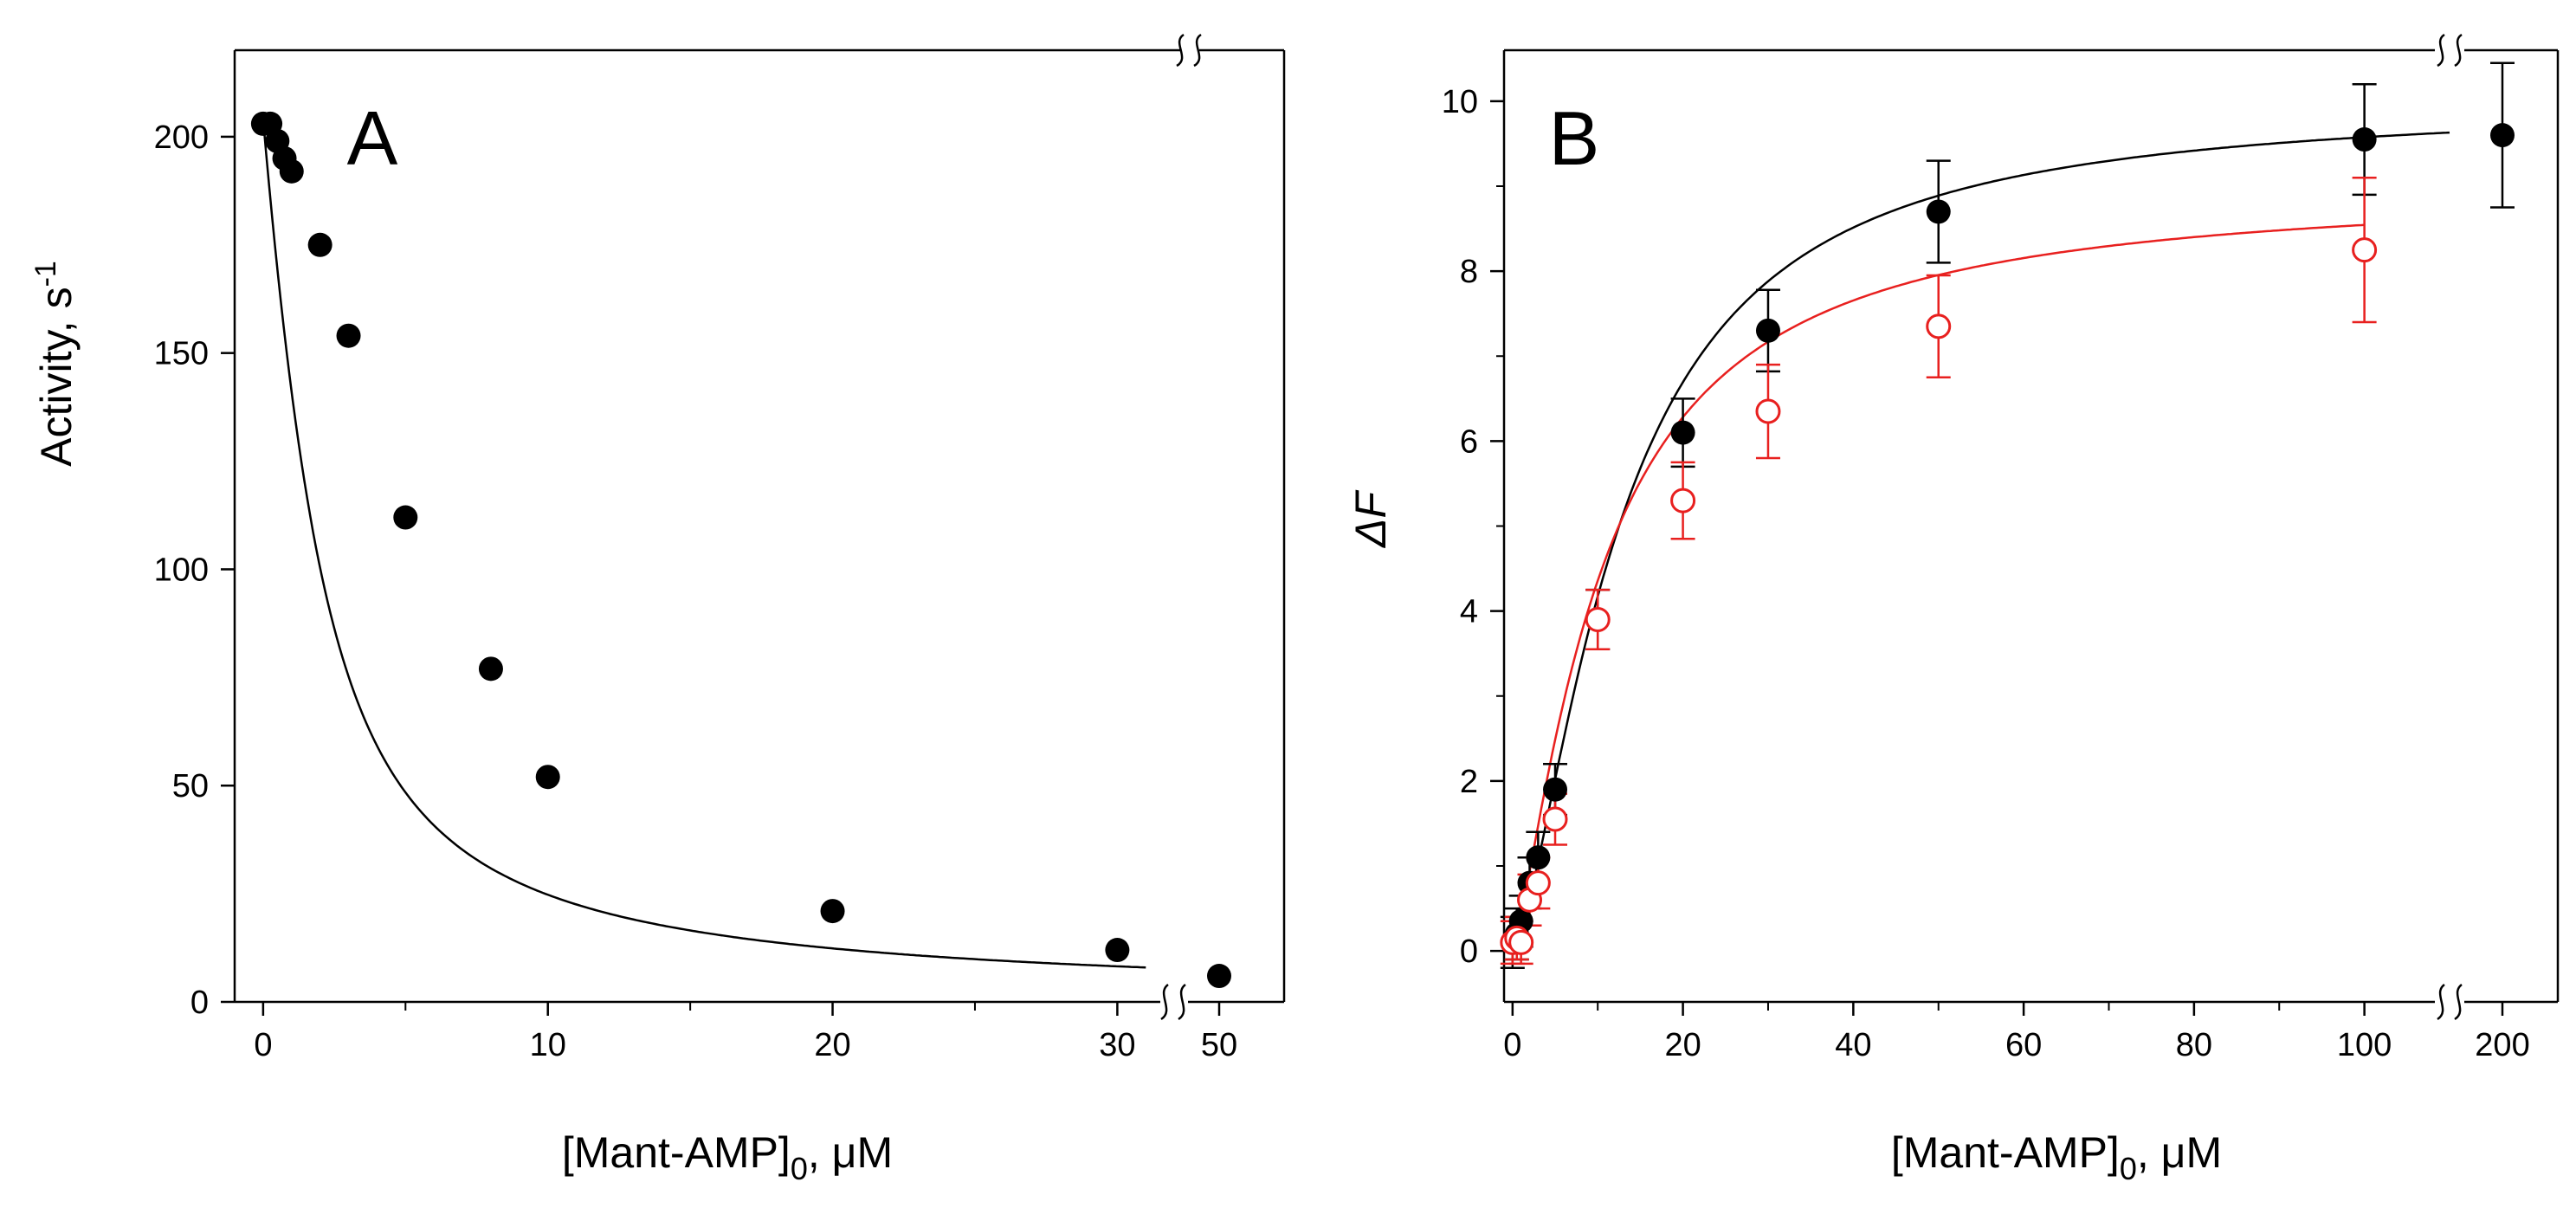  What do you see at coordinates (1469, 612) in the screenshot?
I see `y-tick-label: 4` at bounding box center [1469, 612].